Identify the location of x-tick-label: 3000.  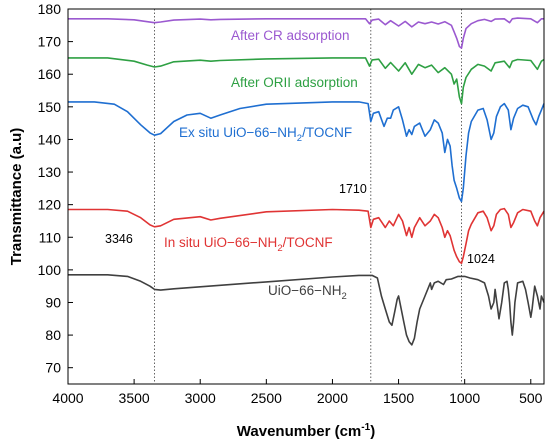
(200, 398).